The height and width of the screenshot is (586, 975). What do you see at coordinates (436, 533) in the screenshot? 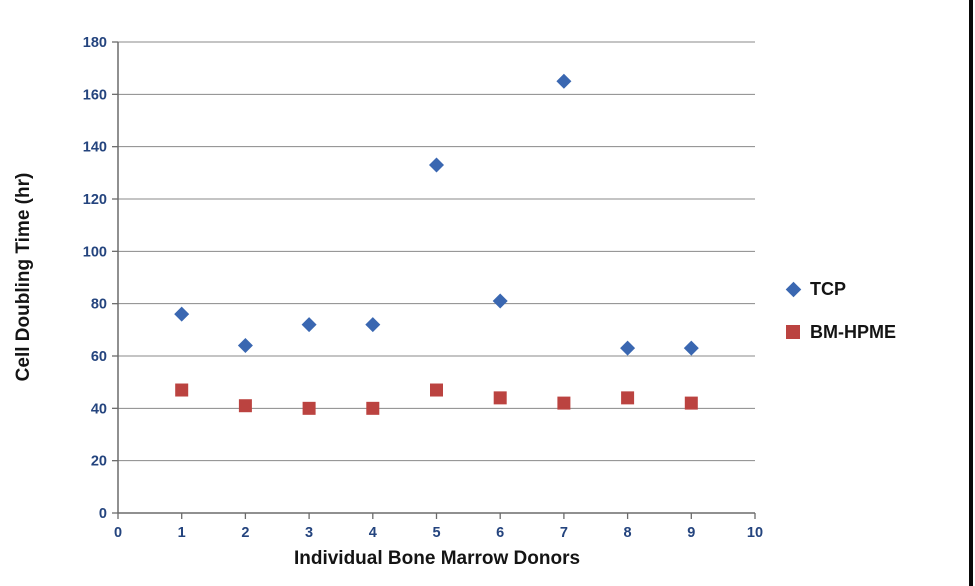
I see `x-tick-label: 5` at bounding box center [436, 533].